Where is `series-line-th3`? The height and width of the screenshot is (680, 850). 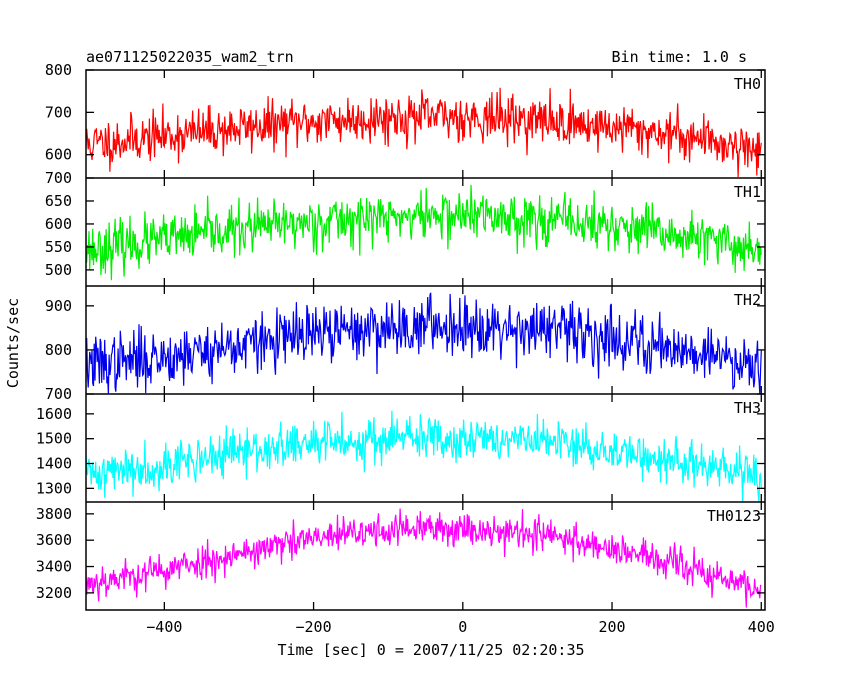 series-line-th3 is located at coordinates (423, 456).